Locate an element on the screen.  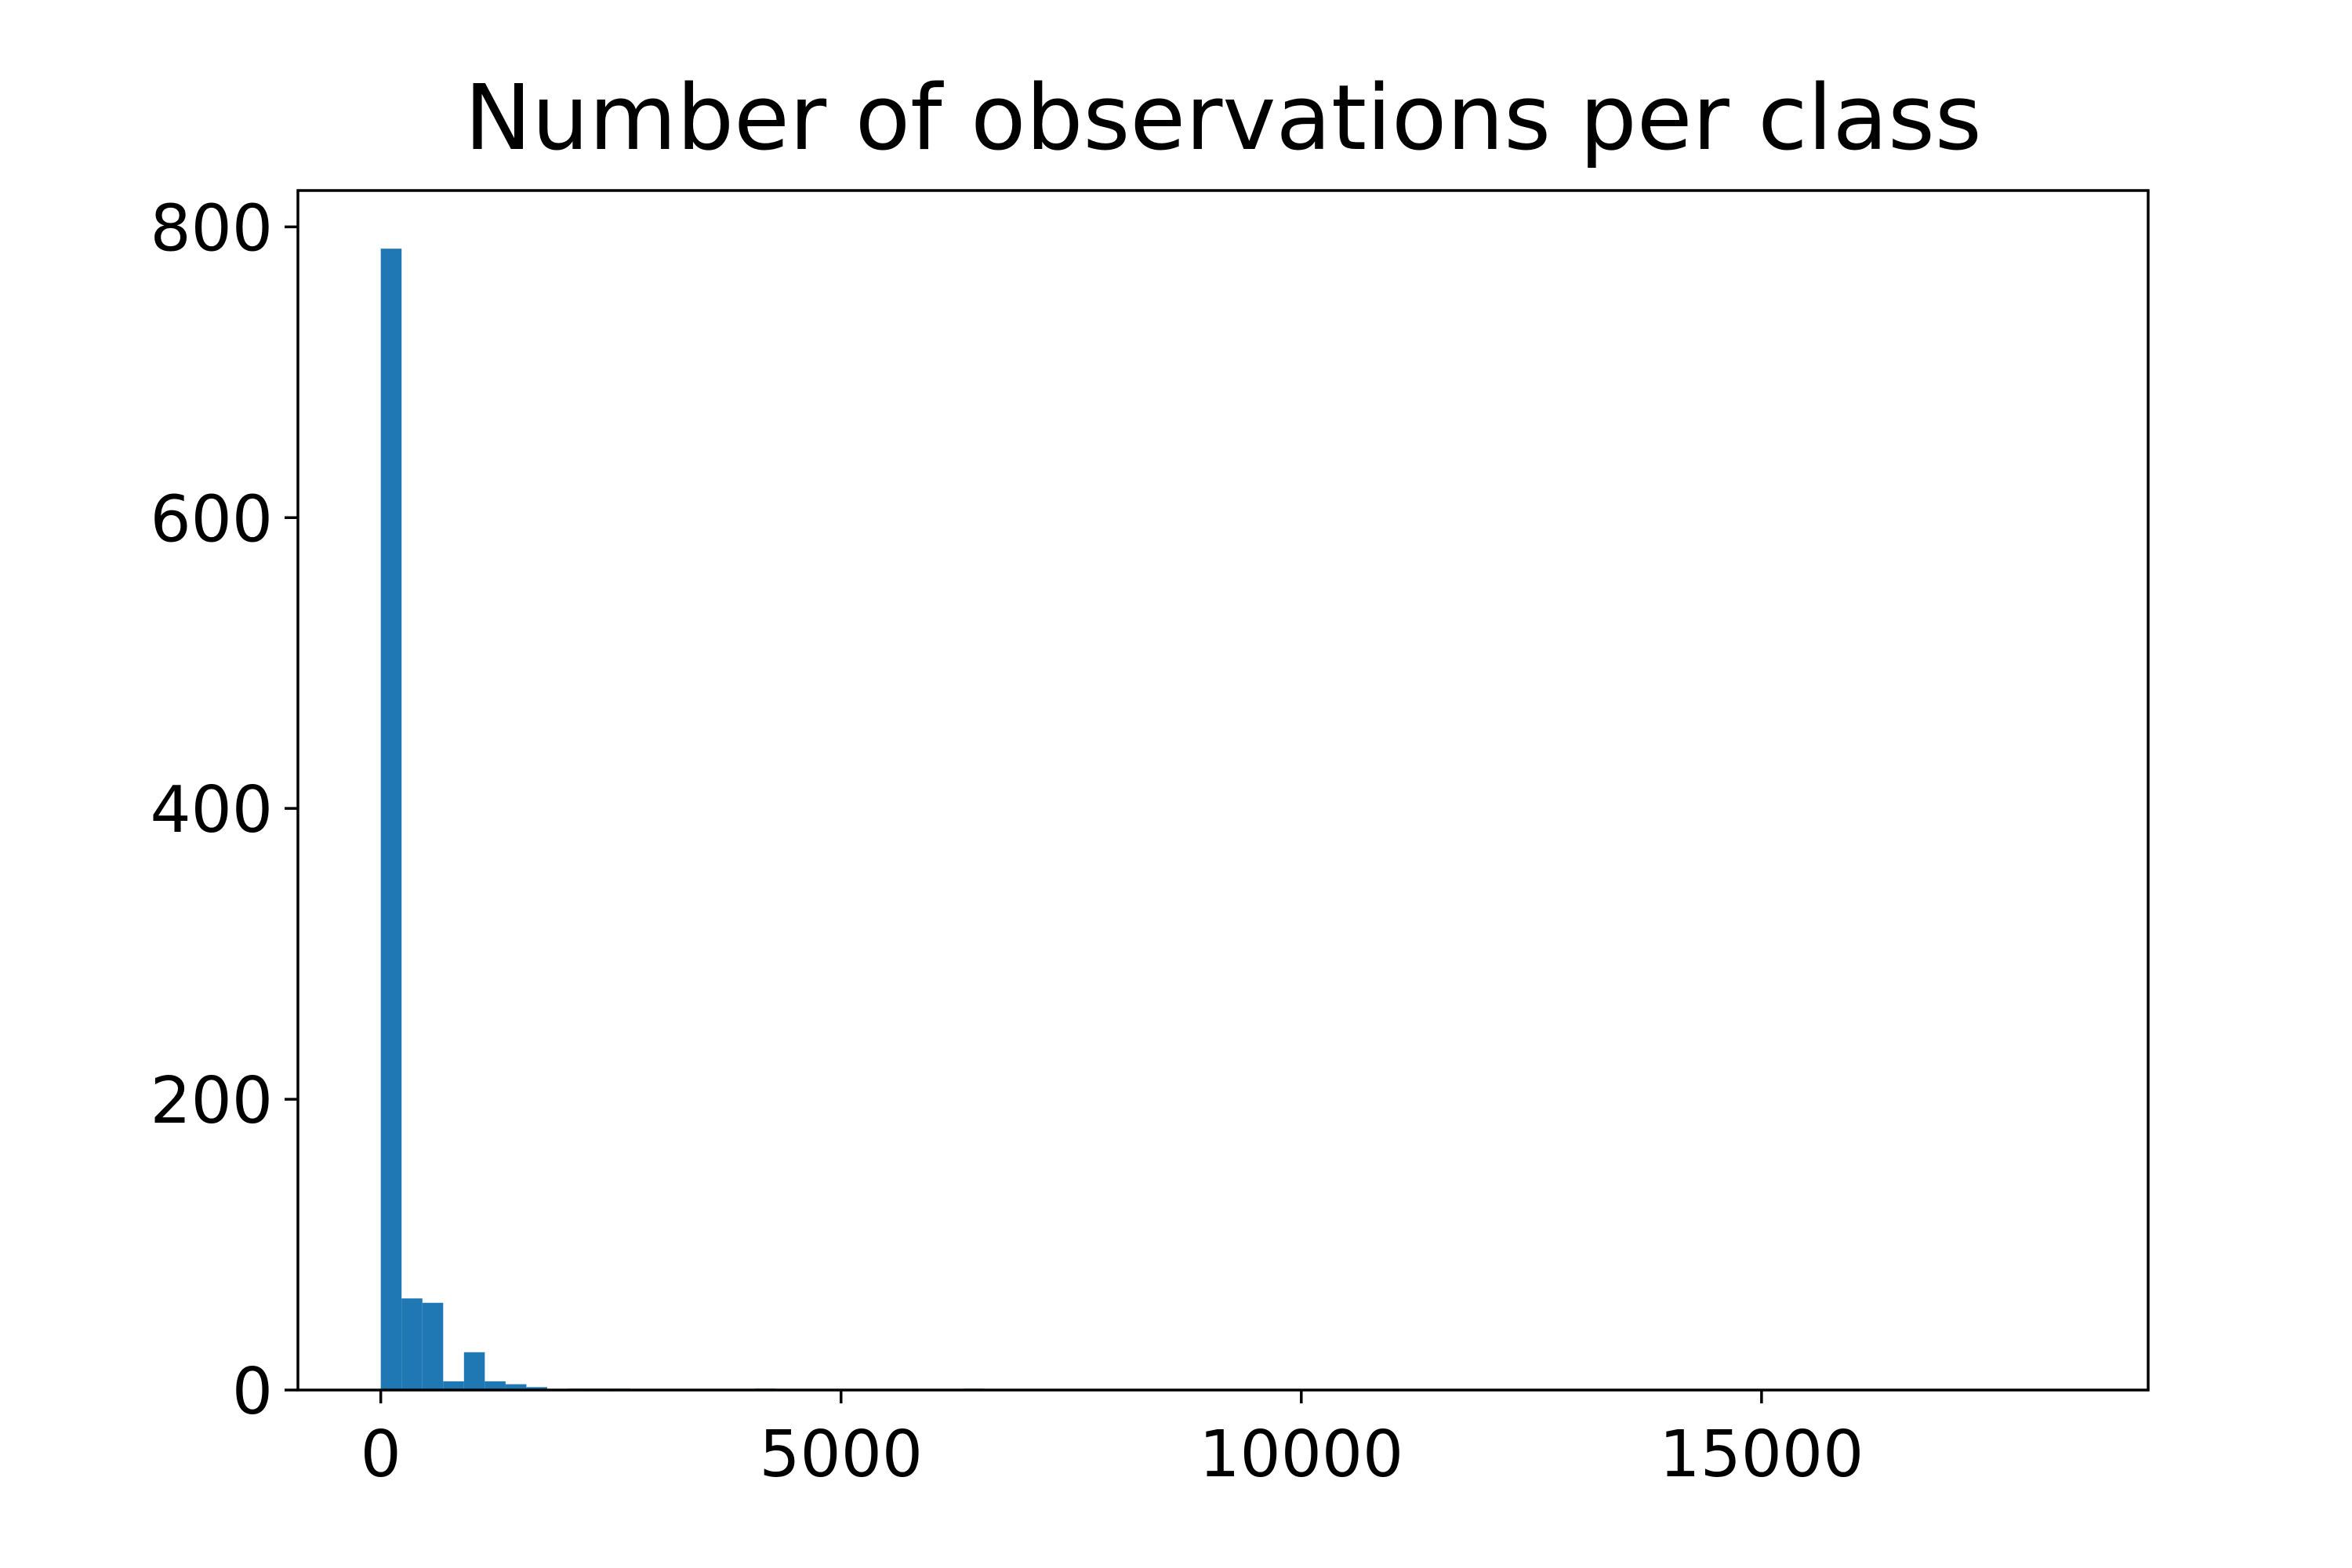
y-tick-label: 800 is located at coordinates (211, 229).